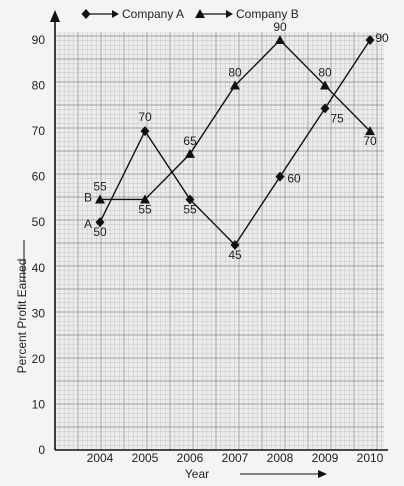 This screenshot has height=486, width=404. Describe the element at coordinates (100, 232) in the screenshot. I see `data-label: 50` at that location.